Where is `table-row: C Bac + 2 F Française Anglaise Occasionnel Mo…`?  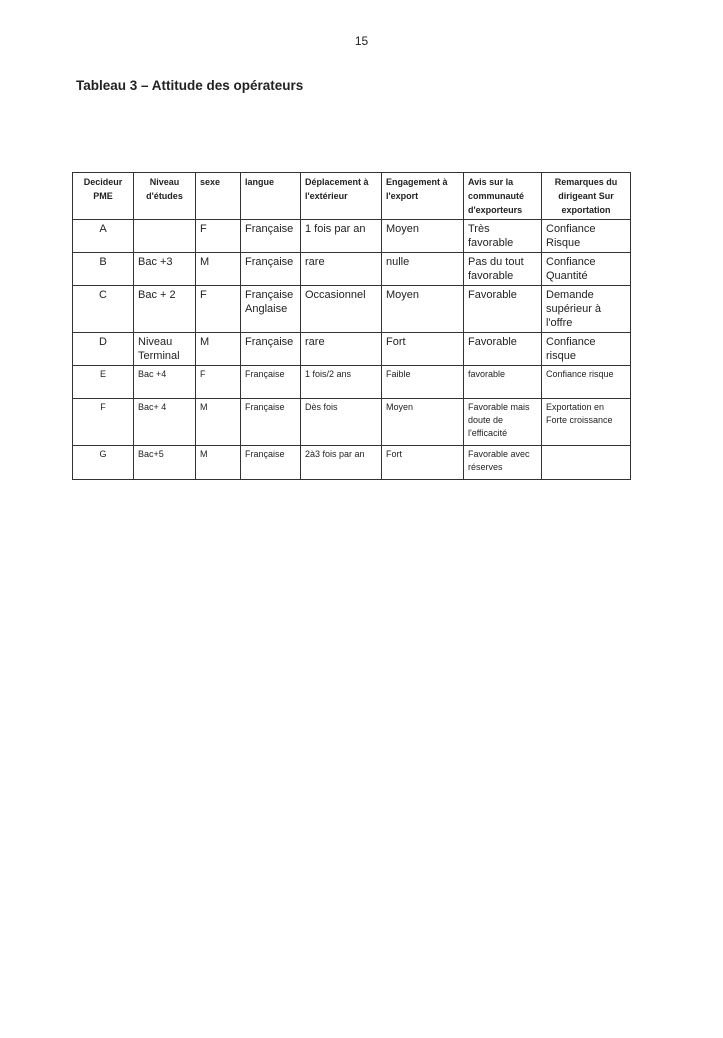 table-row: C Bac + 2 F Française Anglaise Occasionnel Mo… is located at coordinates (351, 309).